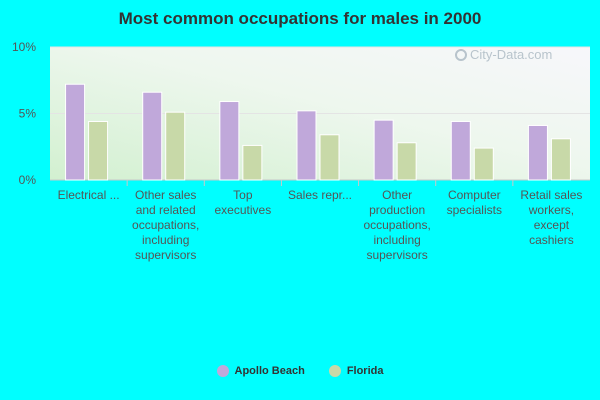  What do you see at coordinates (474, 210) in the screenshot?
I see `x-category-label-line: specialists` at bounding box center [474, 210].